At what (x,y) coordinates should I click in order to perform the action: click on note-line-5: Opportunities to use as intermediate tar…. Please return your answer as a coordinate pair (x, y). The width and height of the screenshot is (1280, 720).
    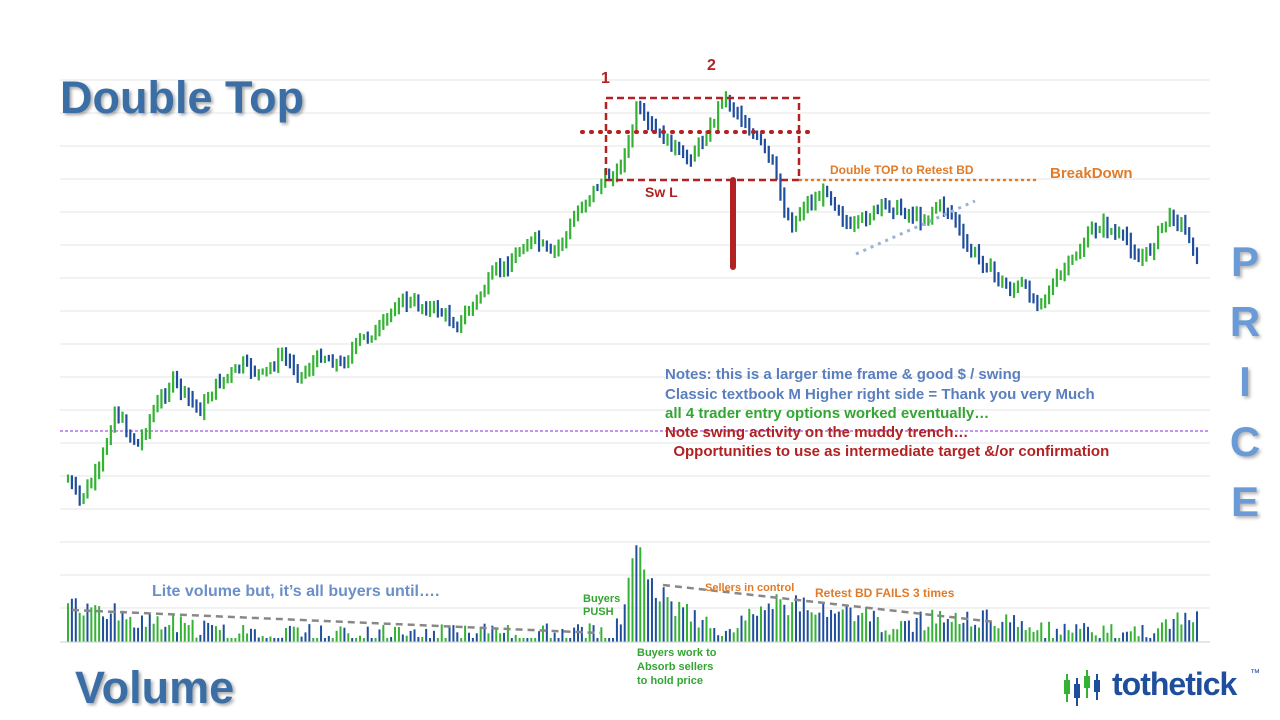
    Looking at the image, I should click on (887, 451).